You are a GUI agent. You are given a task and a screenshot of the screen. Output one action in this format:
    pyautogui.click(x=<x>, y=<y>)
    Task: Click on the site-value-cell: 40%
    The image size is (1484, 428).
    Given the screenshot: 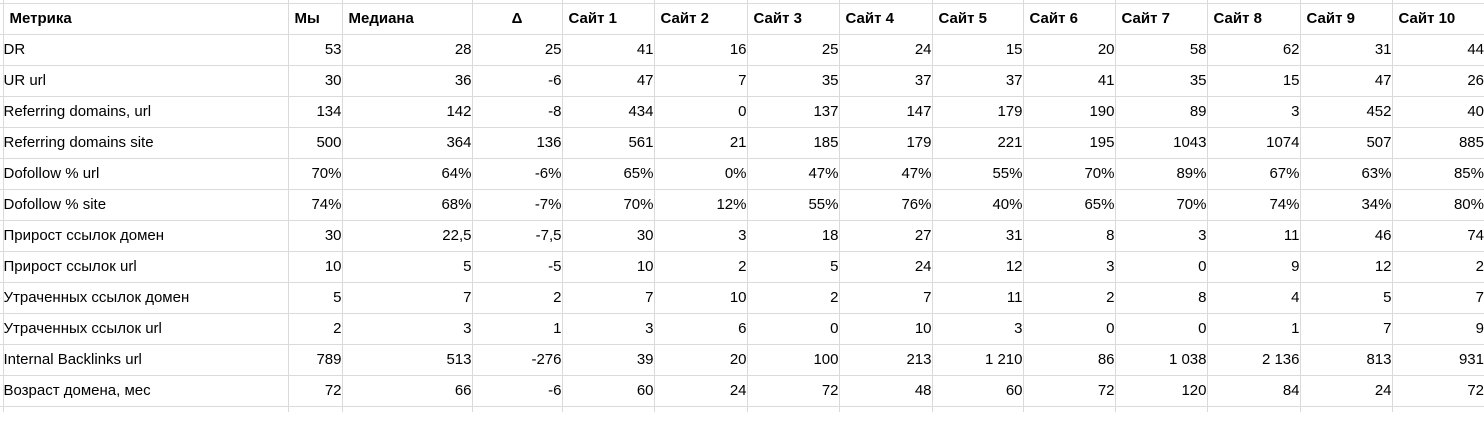 What is the action you would take?
    pyautogui.click(x=977, y=204)
    